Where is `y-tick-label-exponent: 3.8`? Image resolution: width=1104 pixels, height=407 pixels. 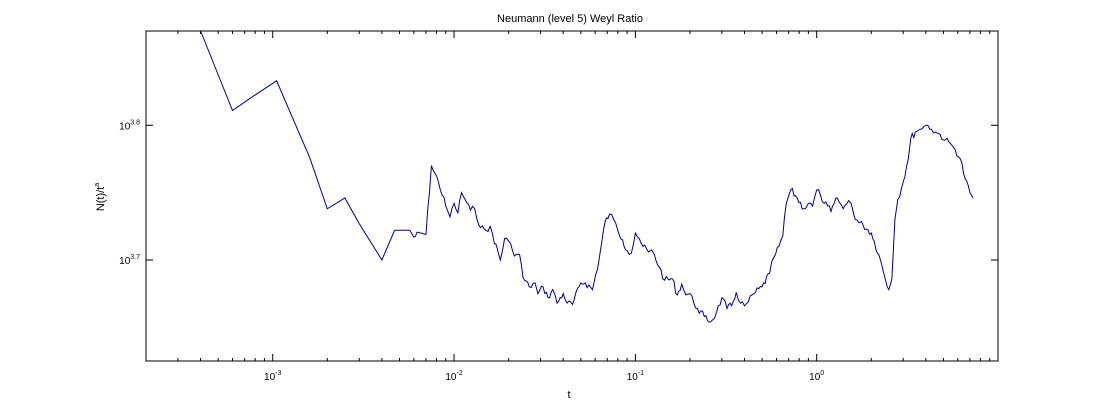 y-tick-label-exponent: 3.8 is located at coordinates (135, 122).